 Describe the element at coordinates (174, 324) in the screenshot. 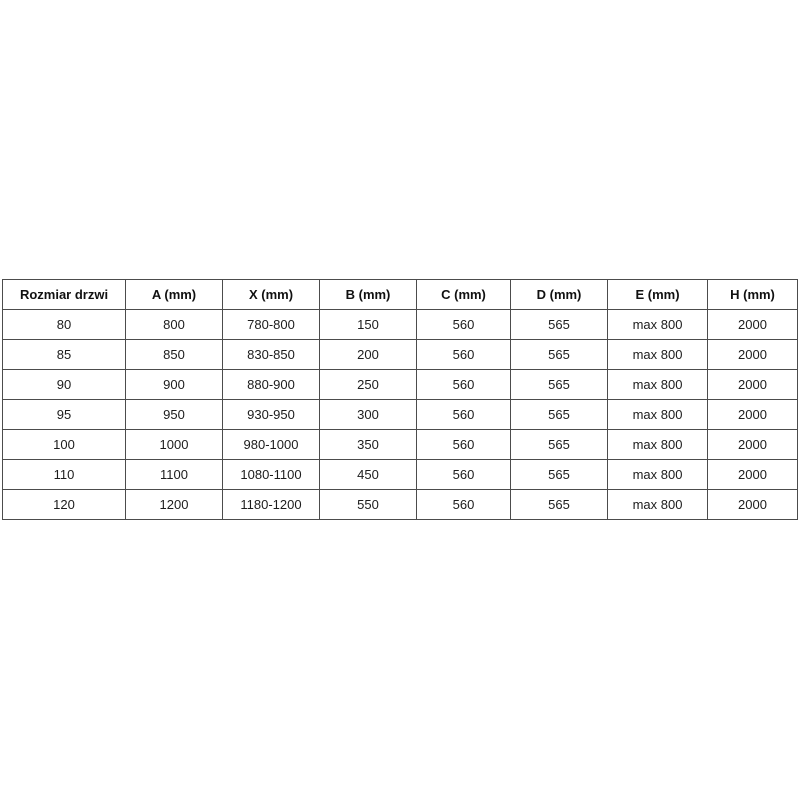

I see `table-cell: 800` at that location.